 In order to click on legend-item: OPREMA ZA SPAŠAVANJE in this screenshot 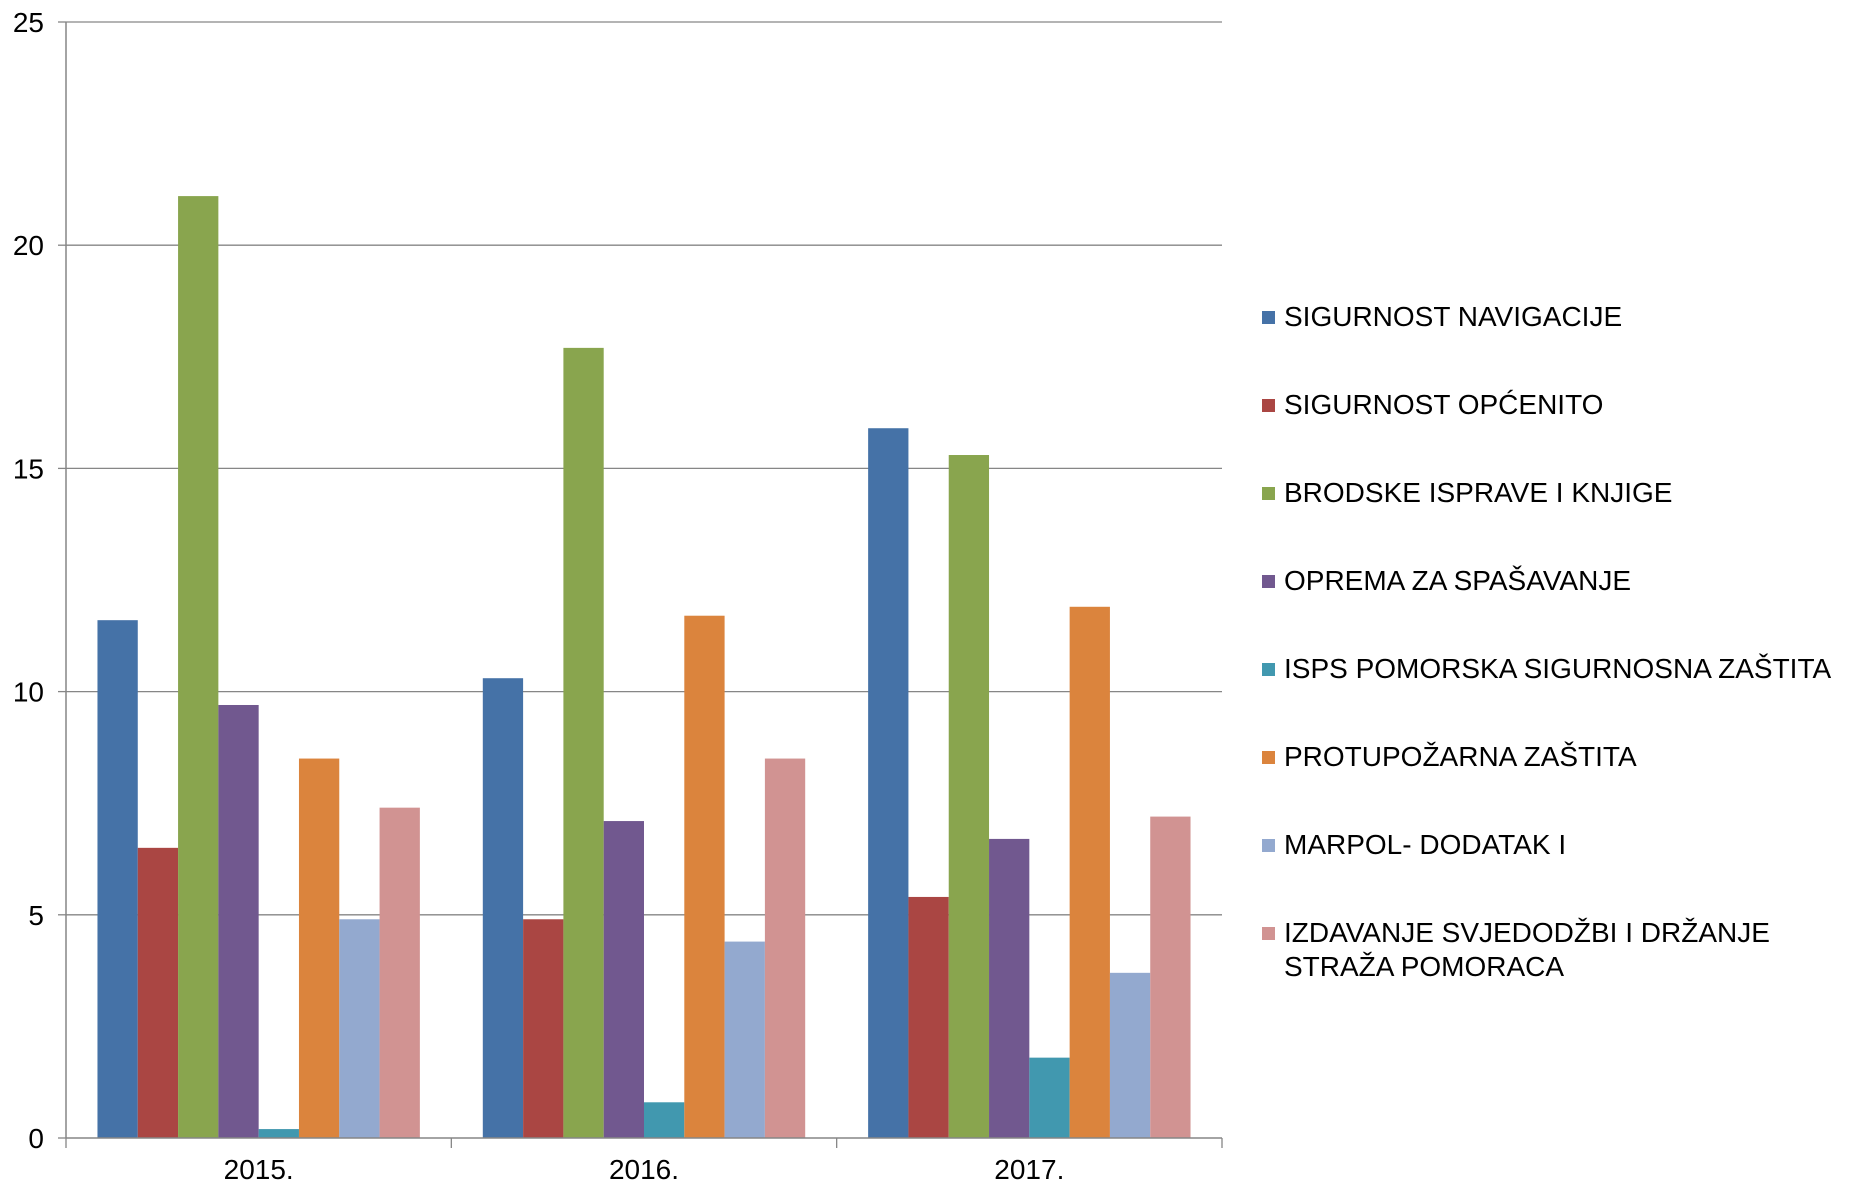, I will do `click(1553, 581)`.